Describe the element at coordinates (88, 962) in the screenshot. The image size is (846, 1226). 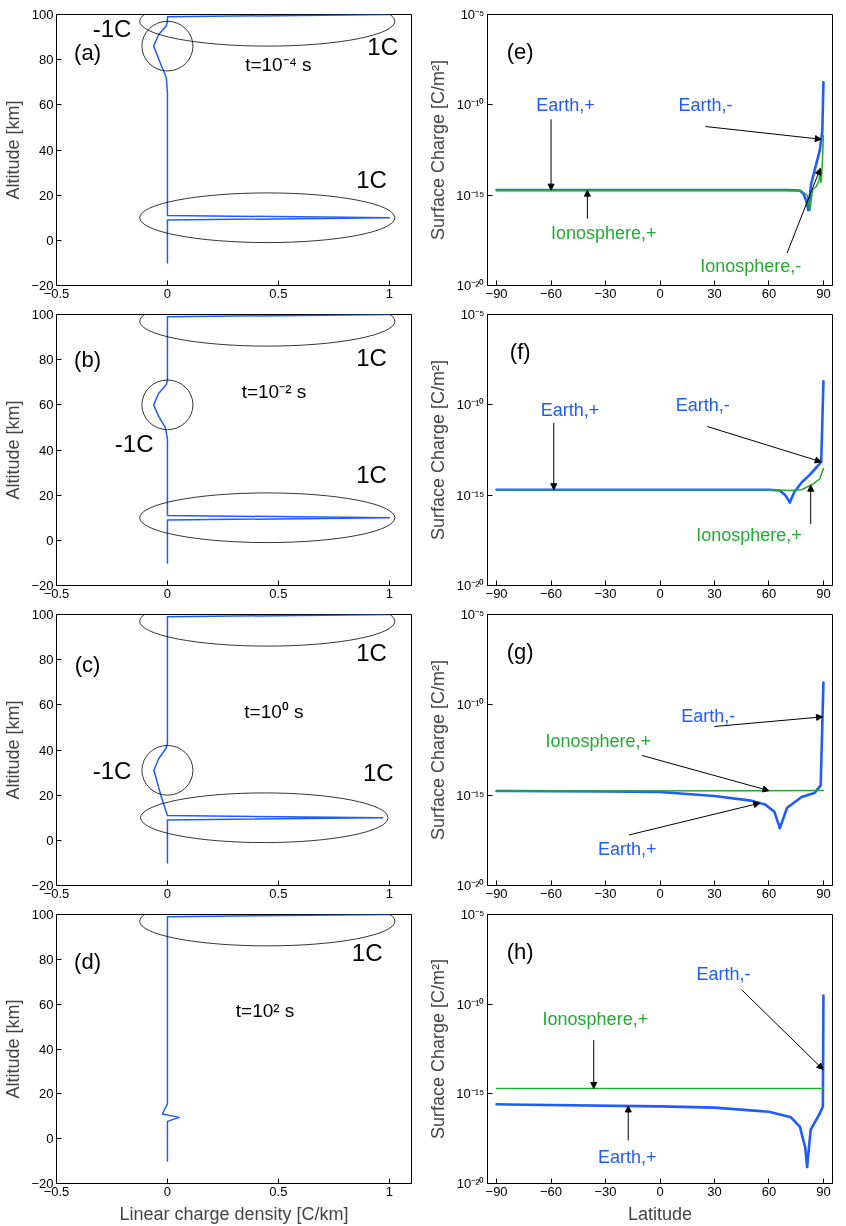
I see `annotation: (d)` at that location.